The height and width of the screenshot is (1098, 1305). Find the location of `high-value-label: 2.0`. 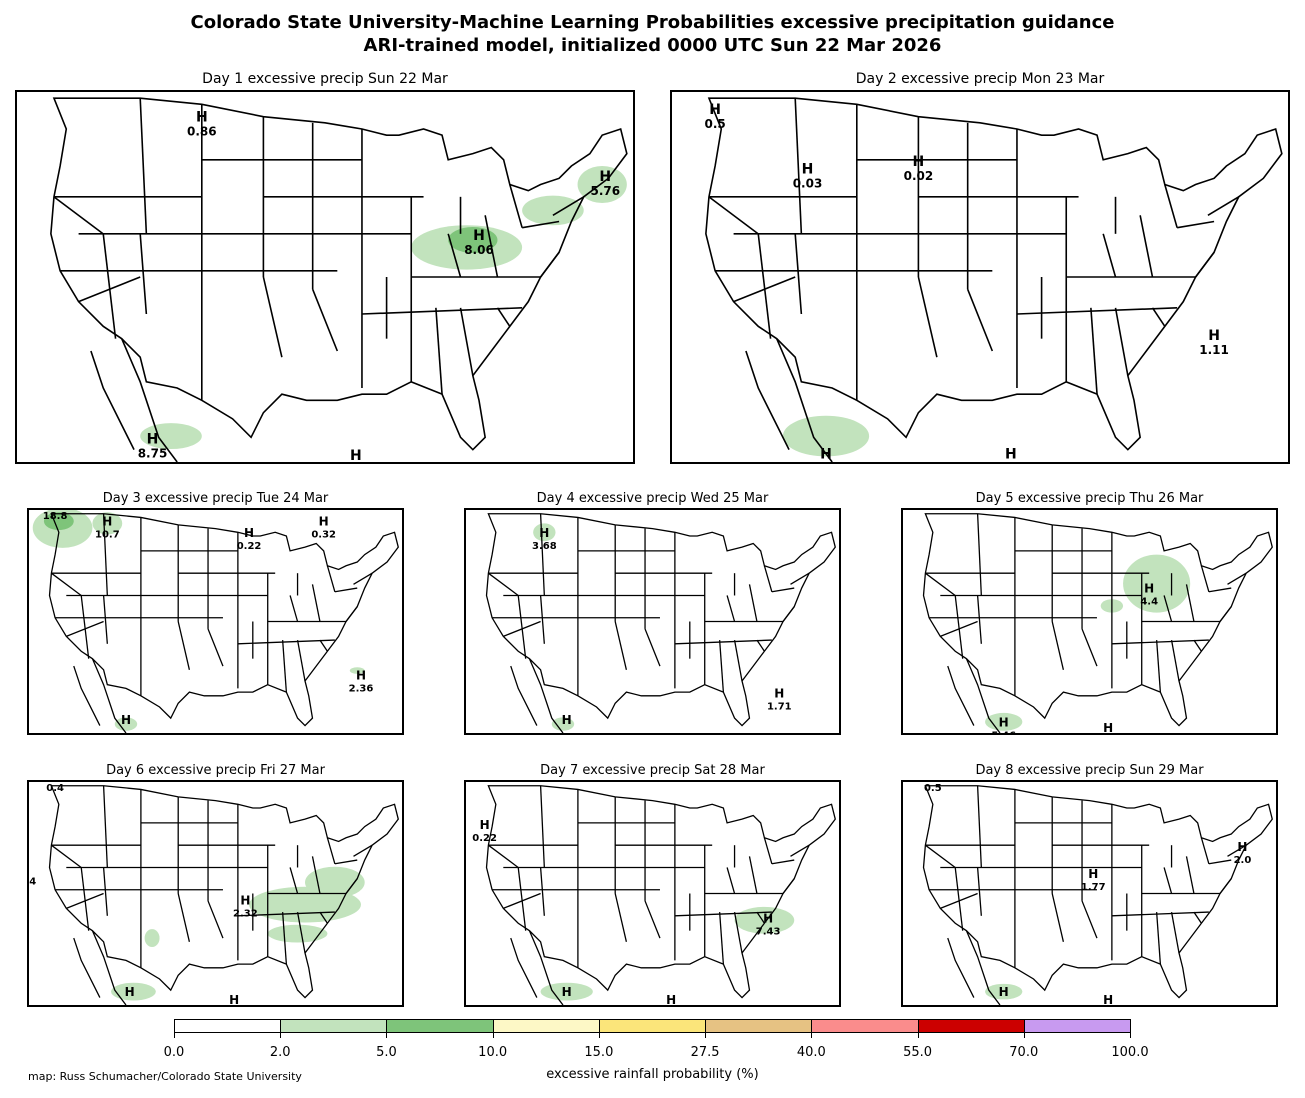

high-value-label: 2.0 is located at coordinates (1243, 860).